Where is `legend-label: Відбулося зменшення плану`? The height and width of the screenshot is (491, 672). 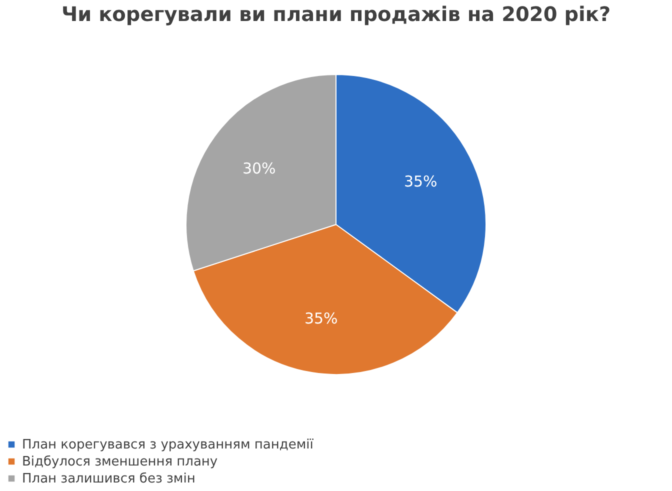
legend-label: Відбулося зменшення плану is located at coordinates (120, 462).